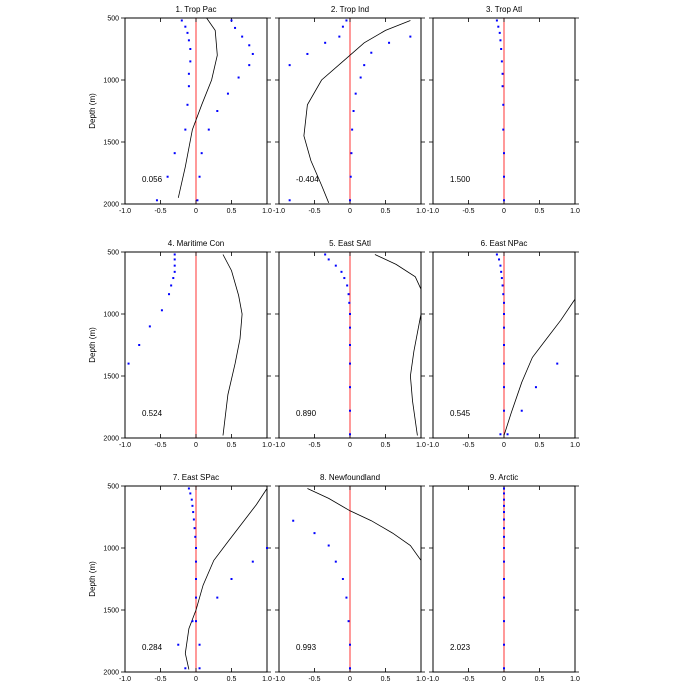 This screenshot has height=700, width=700. What do you see at coordinates (152, 179) in the screenshot?
I see `panel-value-label: 0.056` at bounding box center [152, 179].